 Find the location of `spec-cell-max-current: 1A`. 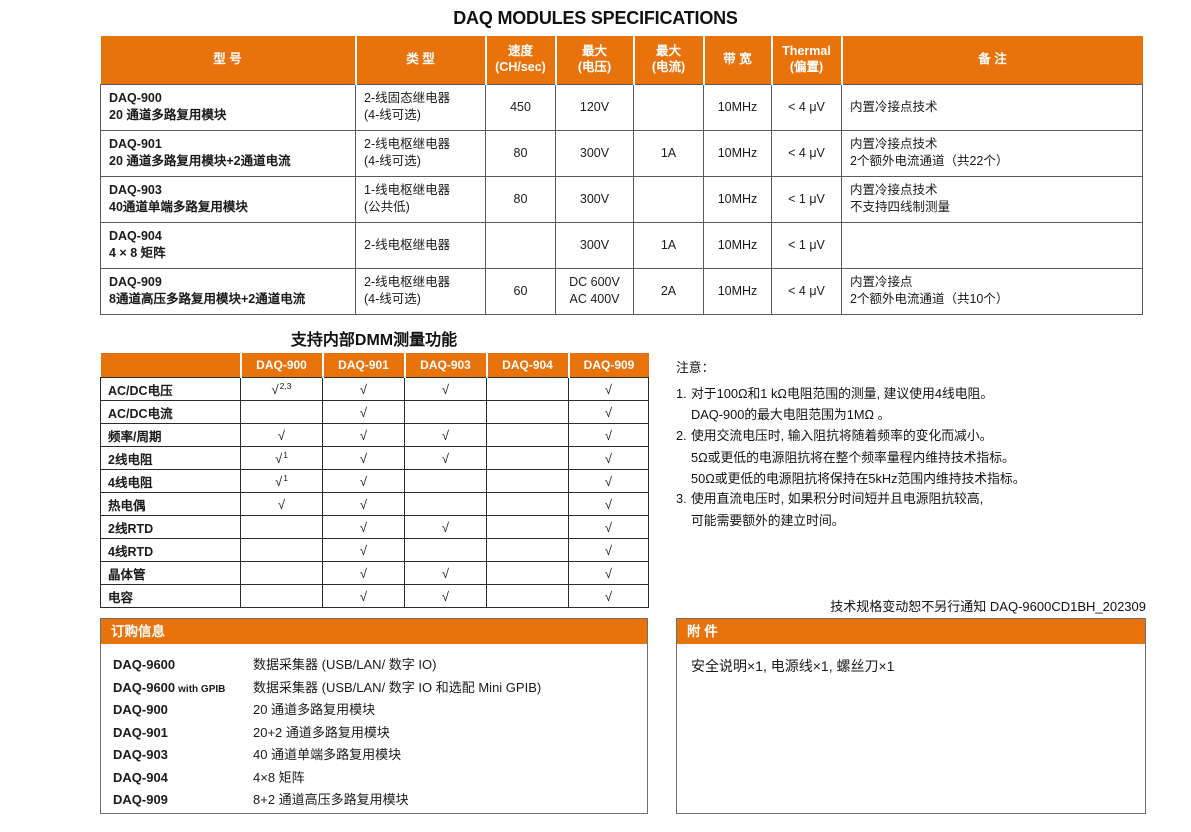

spec-cell-max-current: 1A is located at coordinates (668, 153).